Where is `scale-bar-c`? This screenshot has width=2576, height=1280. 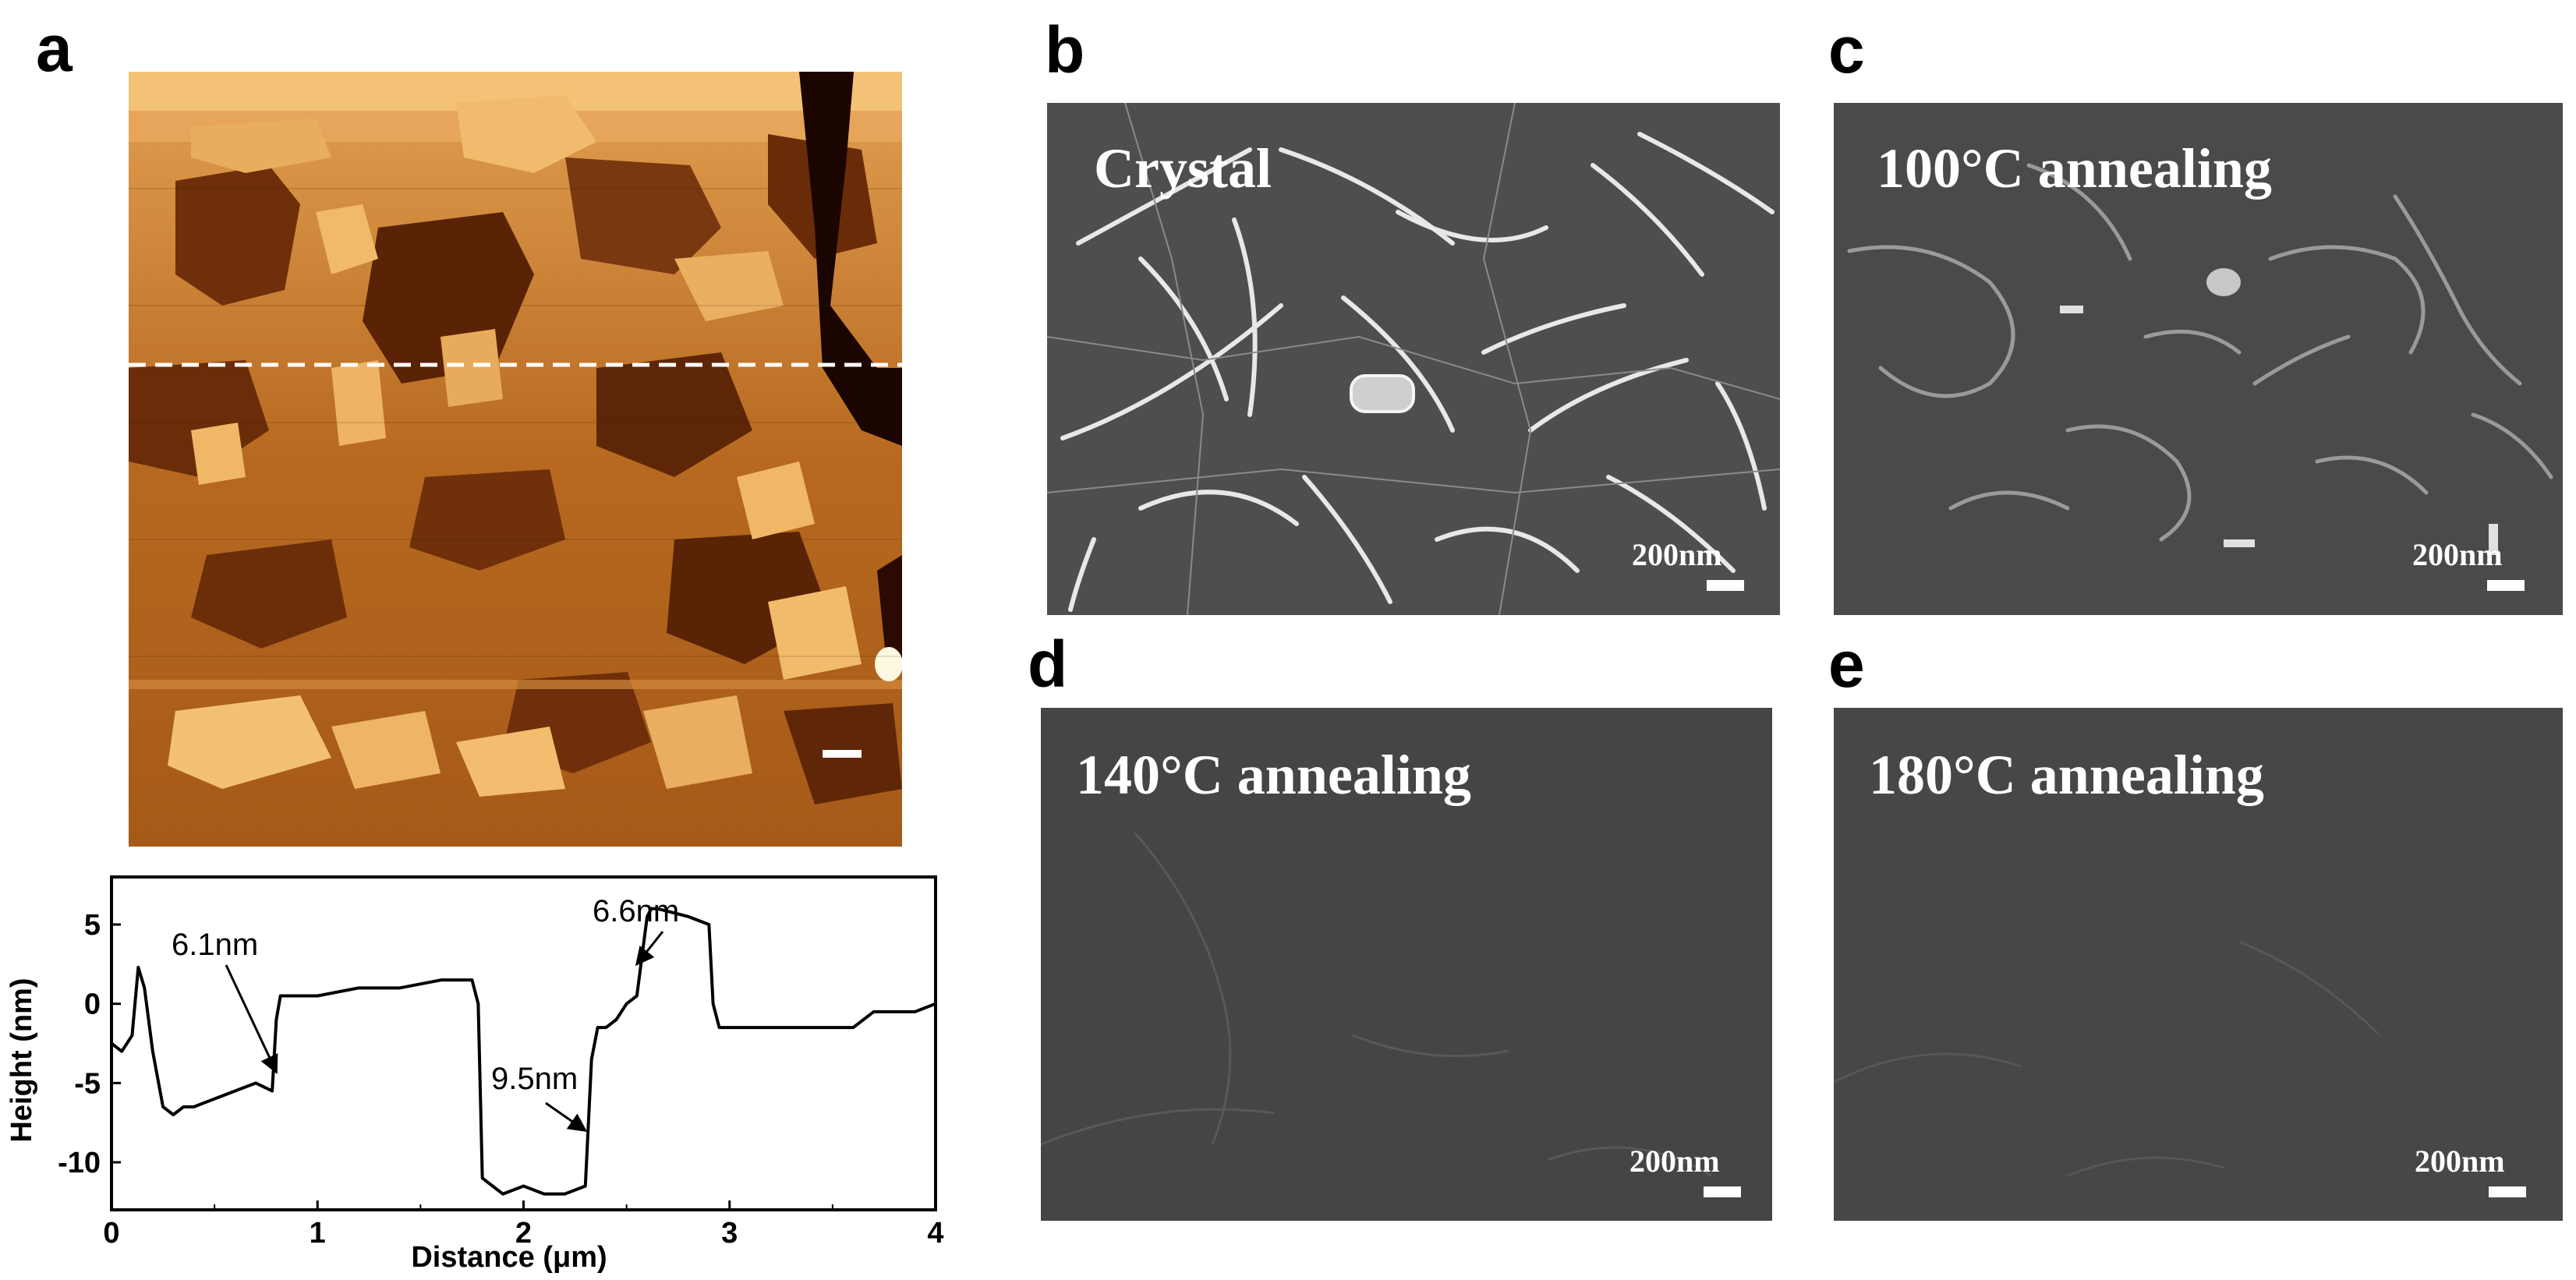 scale-bar-c is located at coordinates (2506, 585).